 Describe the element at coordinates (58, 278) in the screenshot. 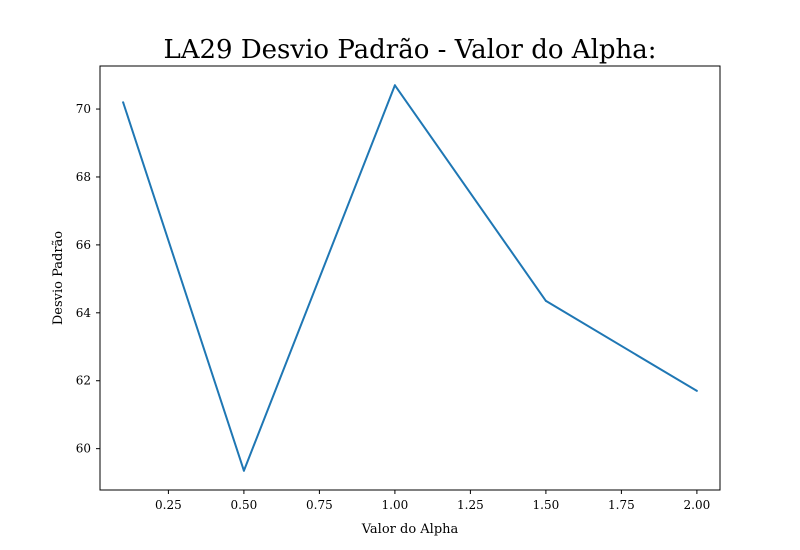

I see `y-axis-label: Desvio Padrão` at that location.